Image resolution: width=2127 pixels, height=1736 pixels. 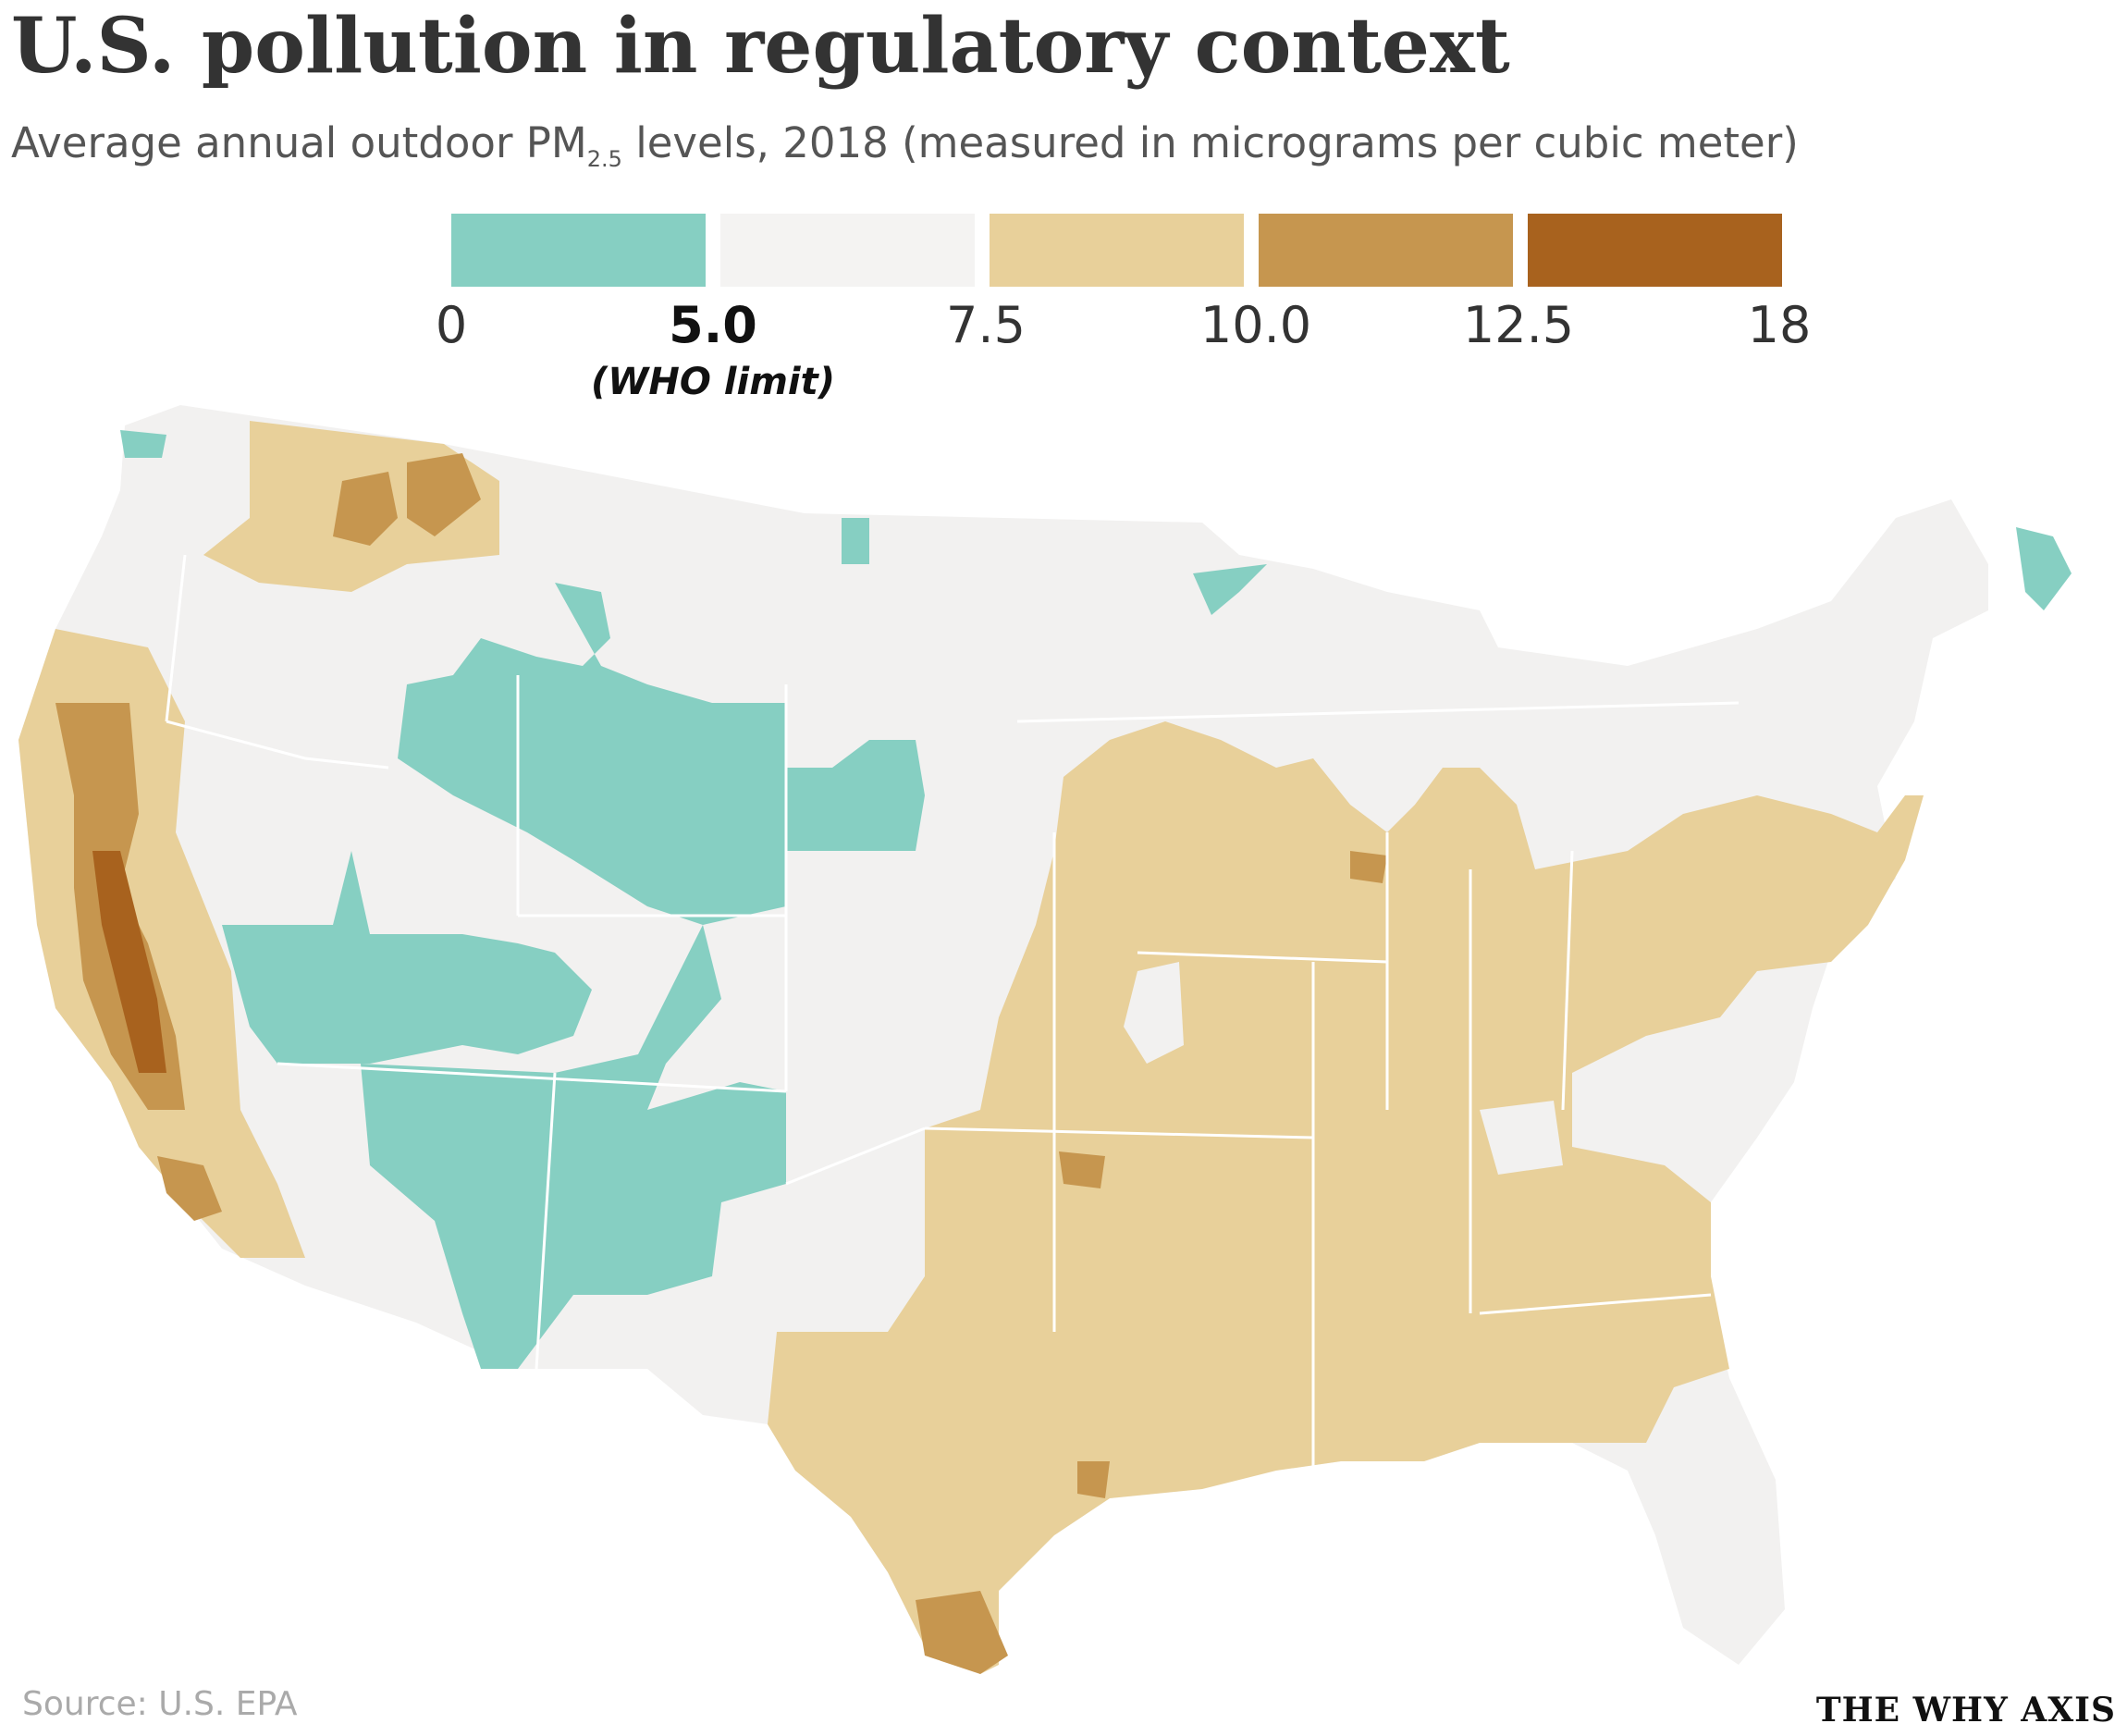 I want to click on who-limit-note: (WHO limit), so click(x=713, y=382).